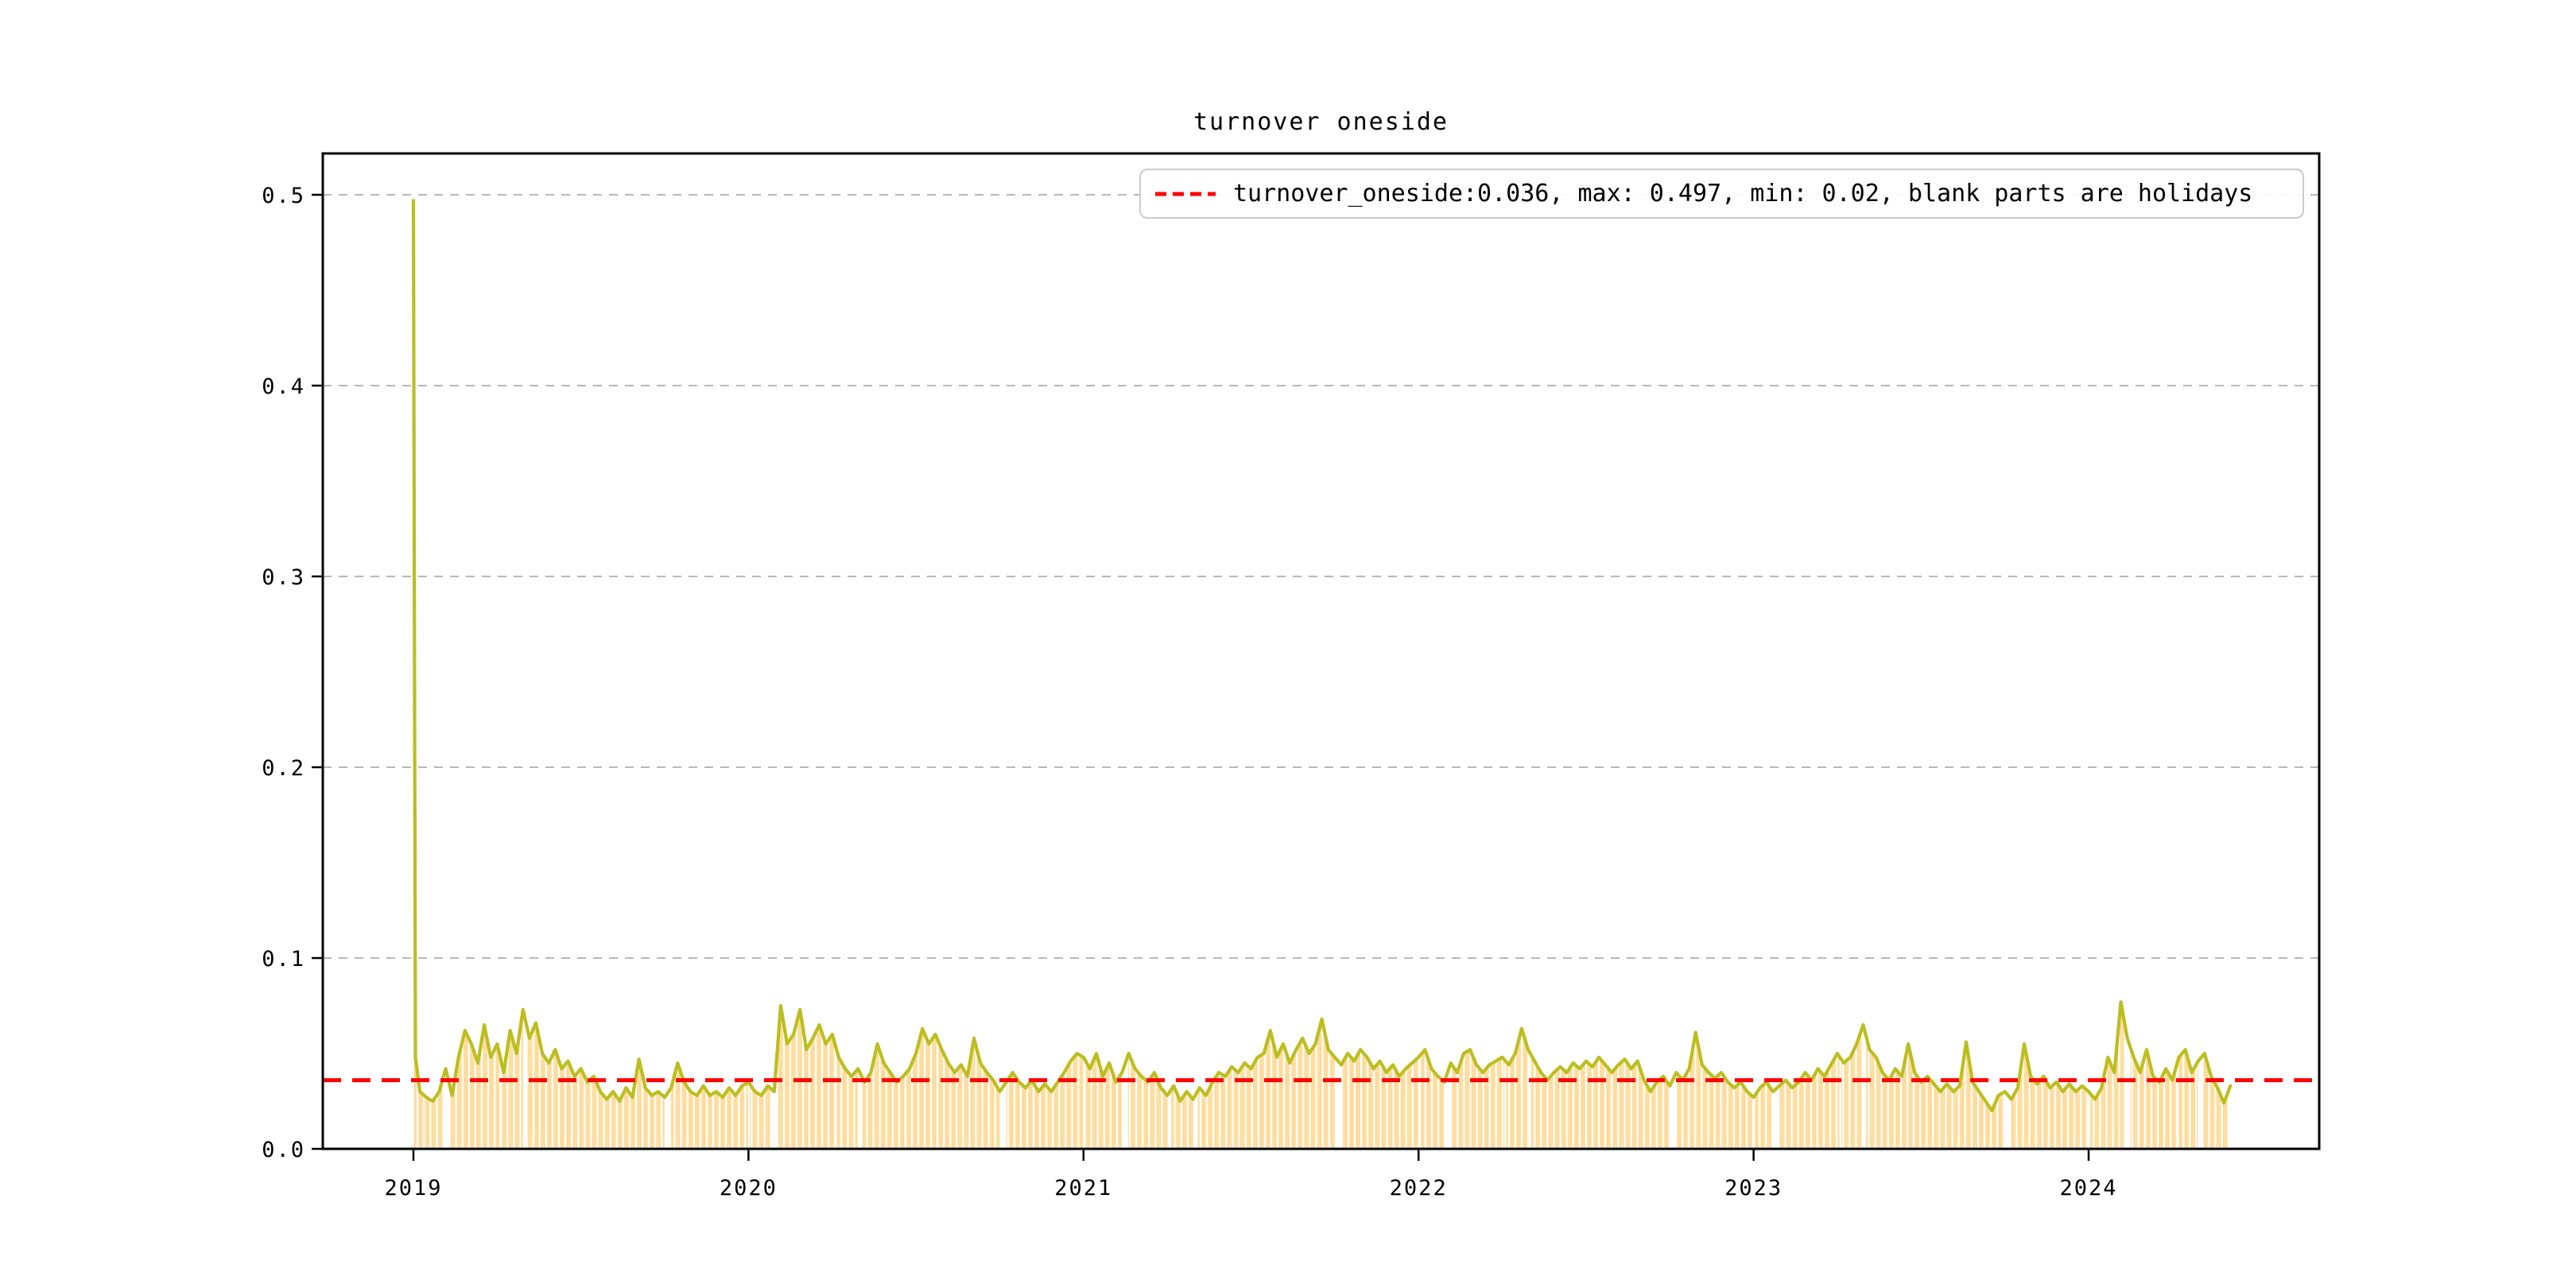  I want to click on x-tick-label: 2023, so click(1754, 1188).